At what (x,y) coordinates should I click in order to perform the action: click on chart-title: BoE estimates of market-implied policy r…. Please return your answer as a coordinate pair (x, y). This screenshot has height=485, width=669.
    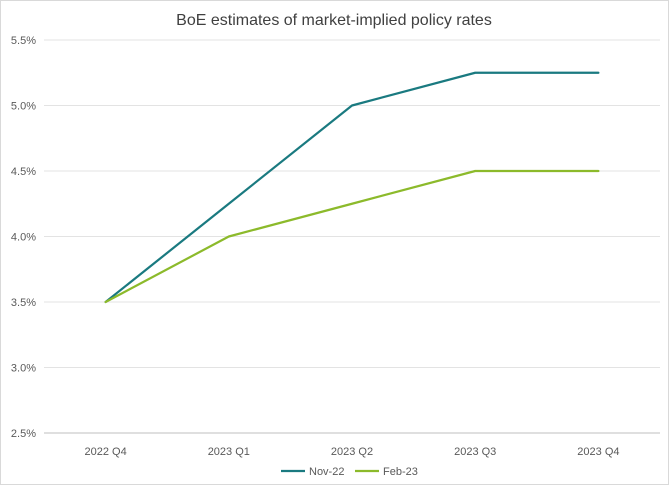
    Looking at the image, I should click on (334, 20).